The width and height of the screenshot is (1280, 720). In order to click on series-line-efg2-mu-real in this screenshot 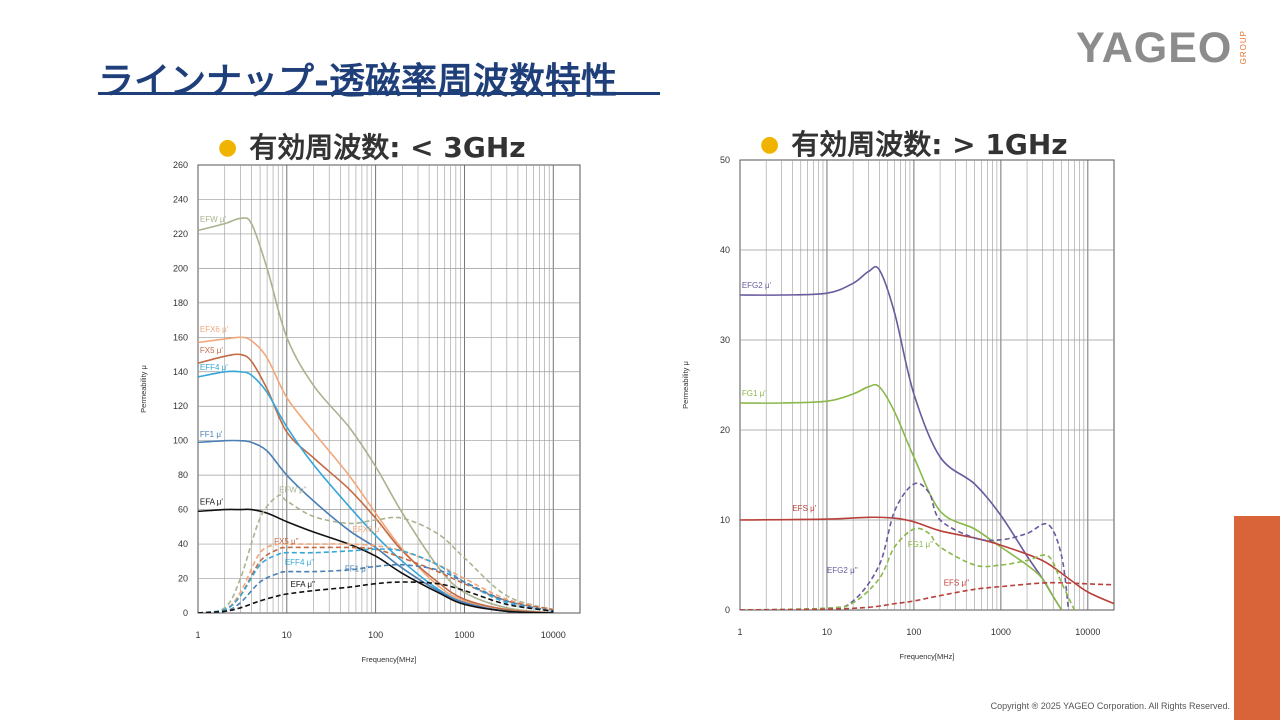, I will do `click(901, 437)`.